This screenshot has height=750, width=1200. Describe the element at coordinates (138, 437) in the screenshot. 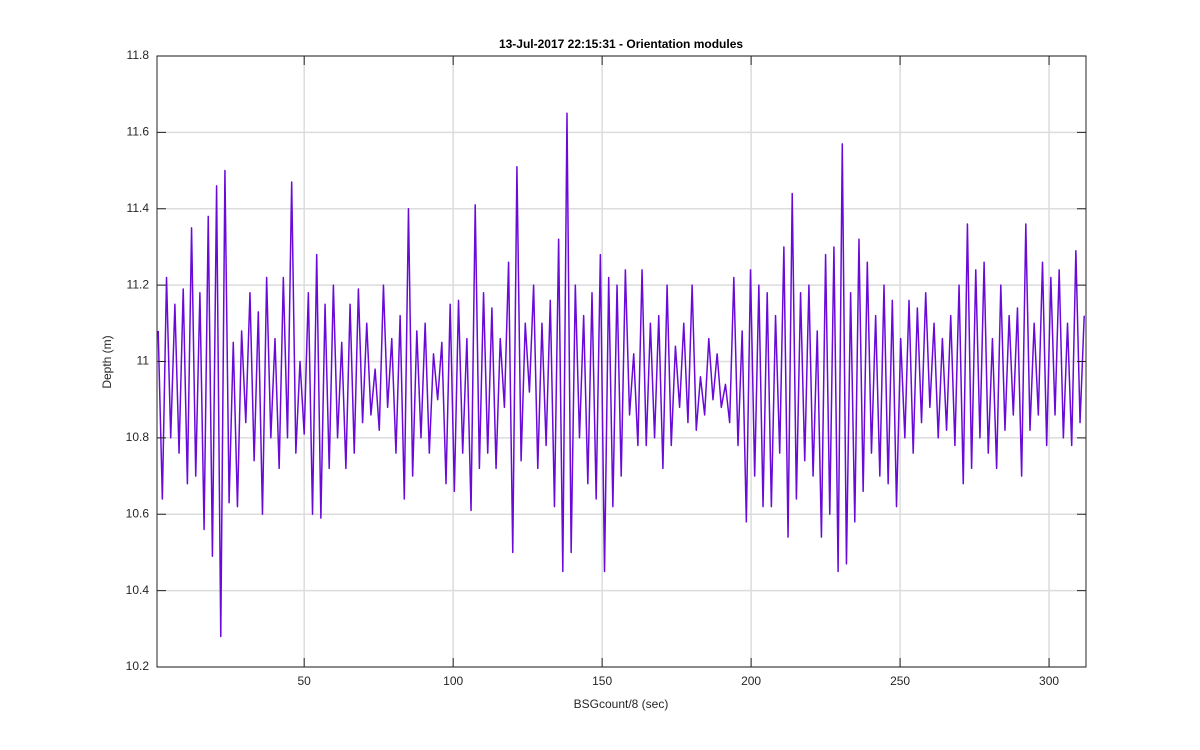

I see `y-tick-label: 10.8` at that location.